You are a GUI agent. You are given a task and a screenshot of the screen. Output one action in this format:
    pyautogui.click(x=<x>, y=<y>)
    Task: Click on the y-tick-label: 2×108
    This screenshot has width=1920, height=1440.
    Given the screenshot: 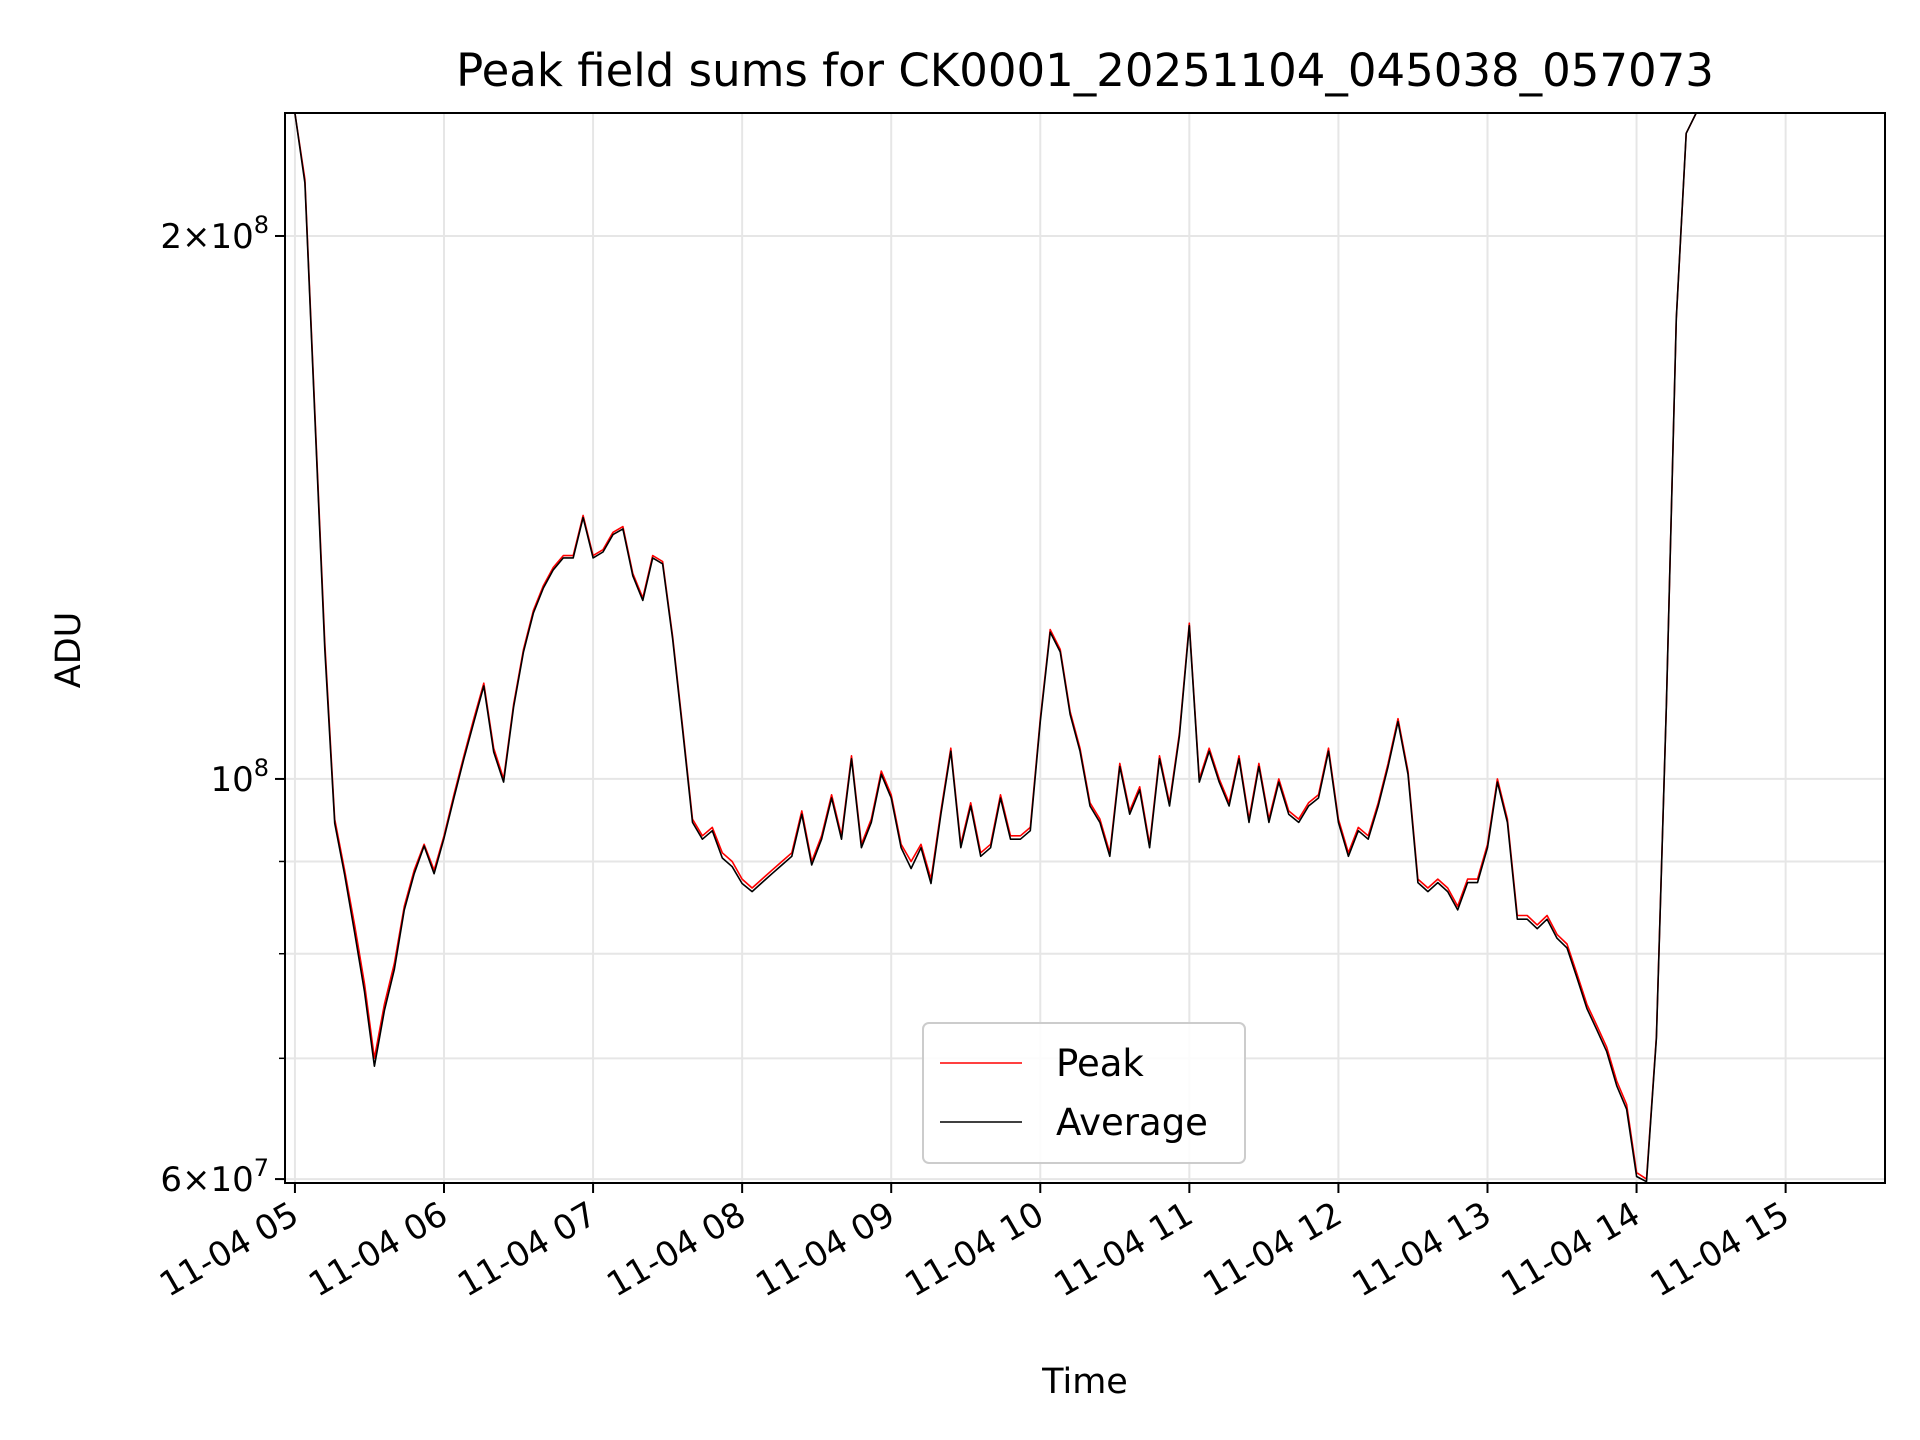 What is the action you would take?
    pyautogui.click(x=214, y=234)
    